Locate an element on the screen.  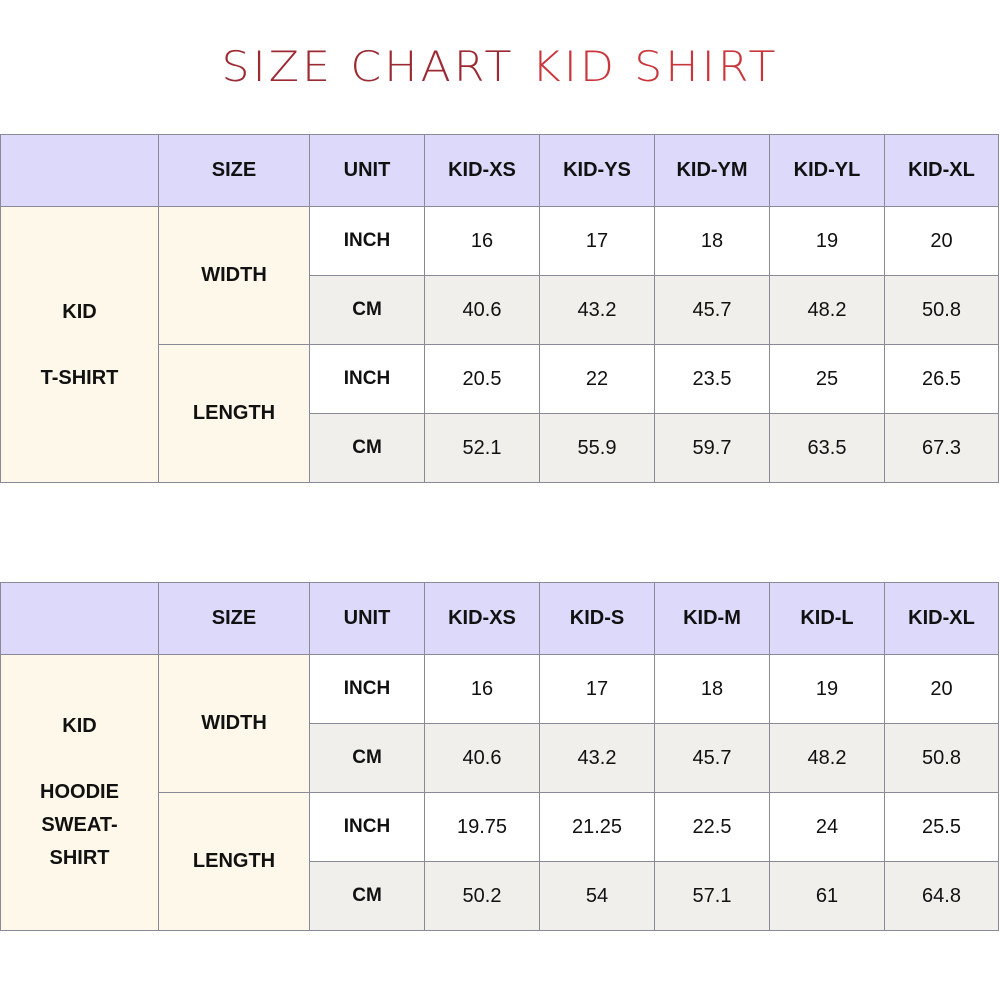
header-cell: KID-L is located at coordinates (827, 619).